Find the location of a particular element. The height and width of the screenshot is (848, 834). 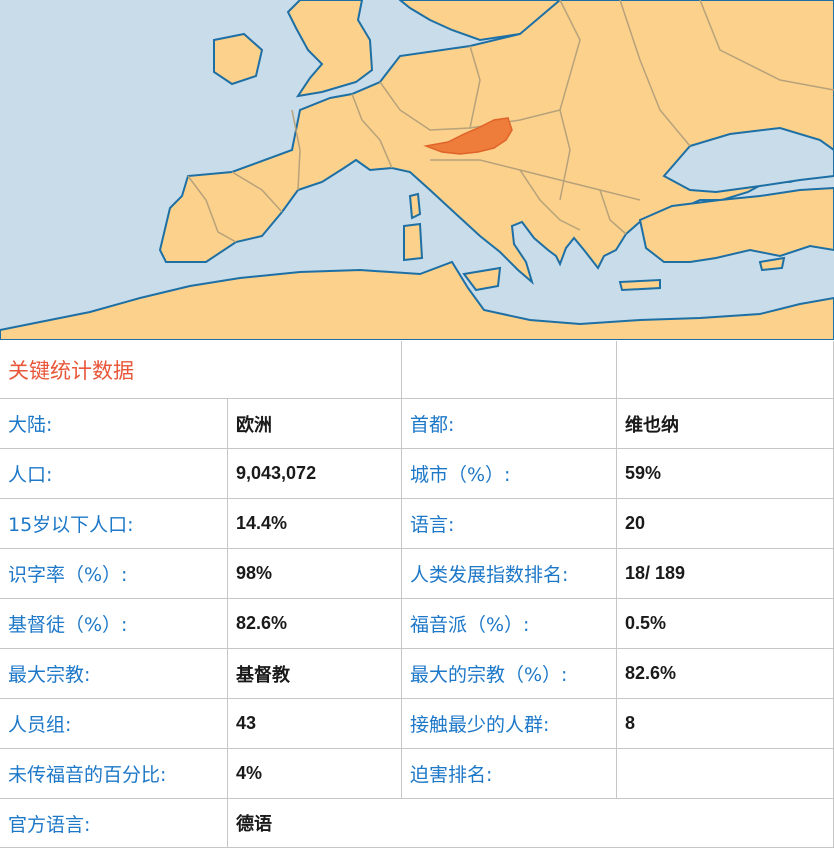

corsica-island is located at coordinates (415, 206).